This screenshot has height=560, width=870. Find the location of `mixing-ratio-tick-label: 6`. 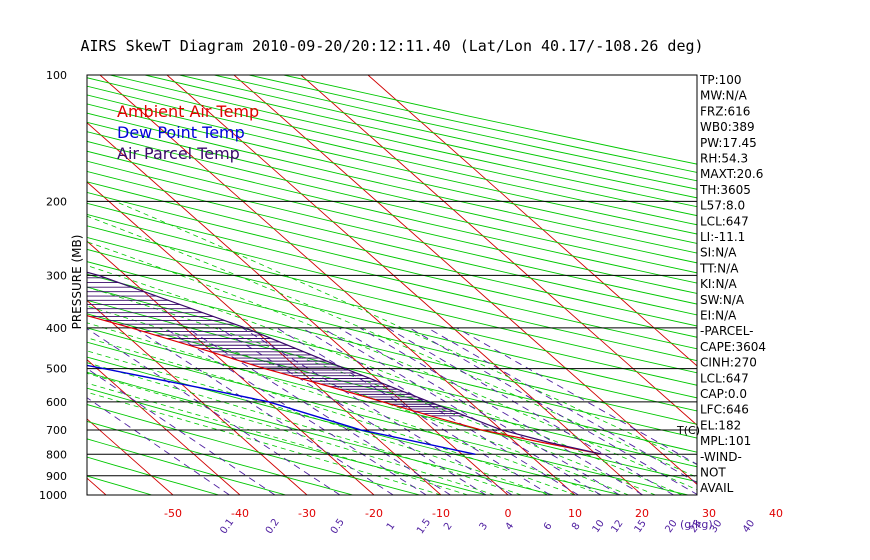

mixing-ratio-tick-label: 6 is located at coordinates (548, 527).